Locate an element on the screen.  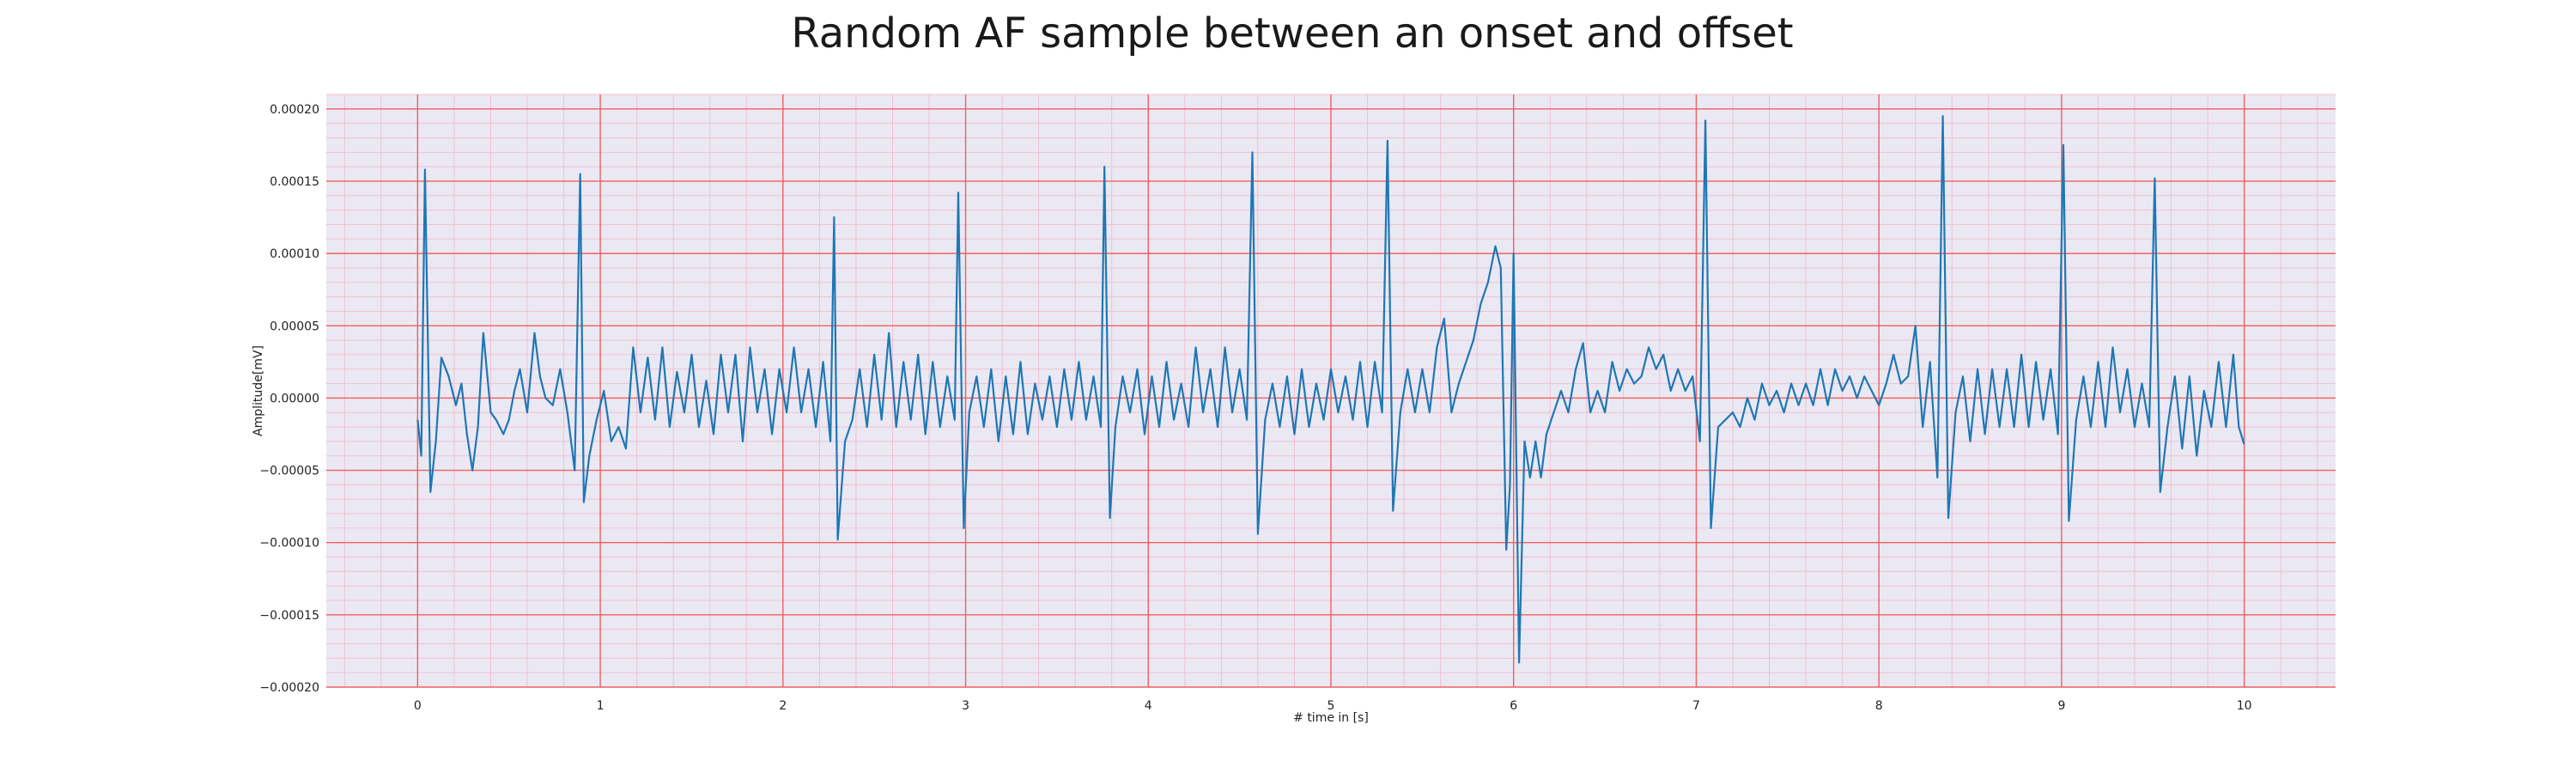
y-axis-label: Amplitude[mV] is located at coordinates (258, 390).